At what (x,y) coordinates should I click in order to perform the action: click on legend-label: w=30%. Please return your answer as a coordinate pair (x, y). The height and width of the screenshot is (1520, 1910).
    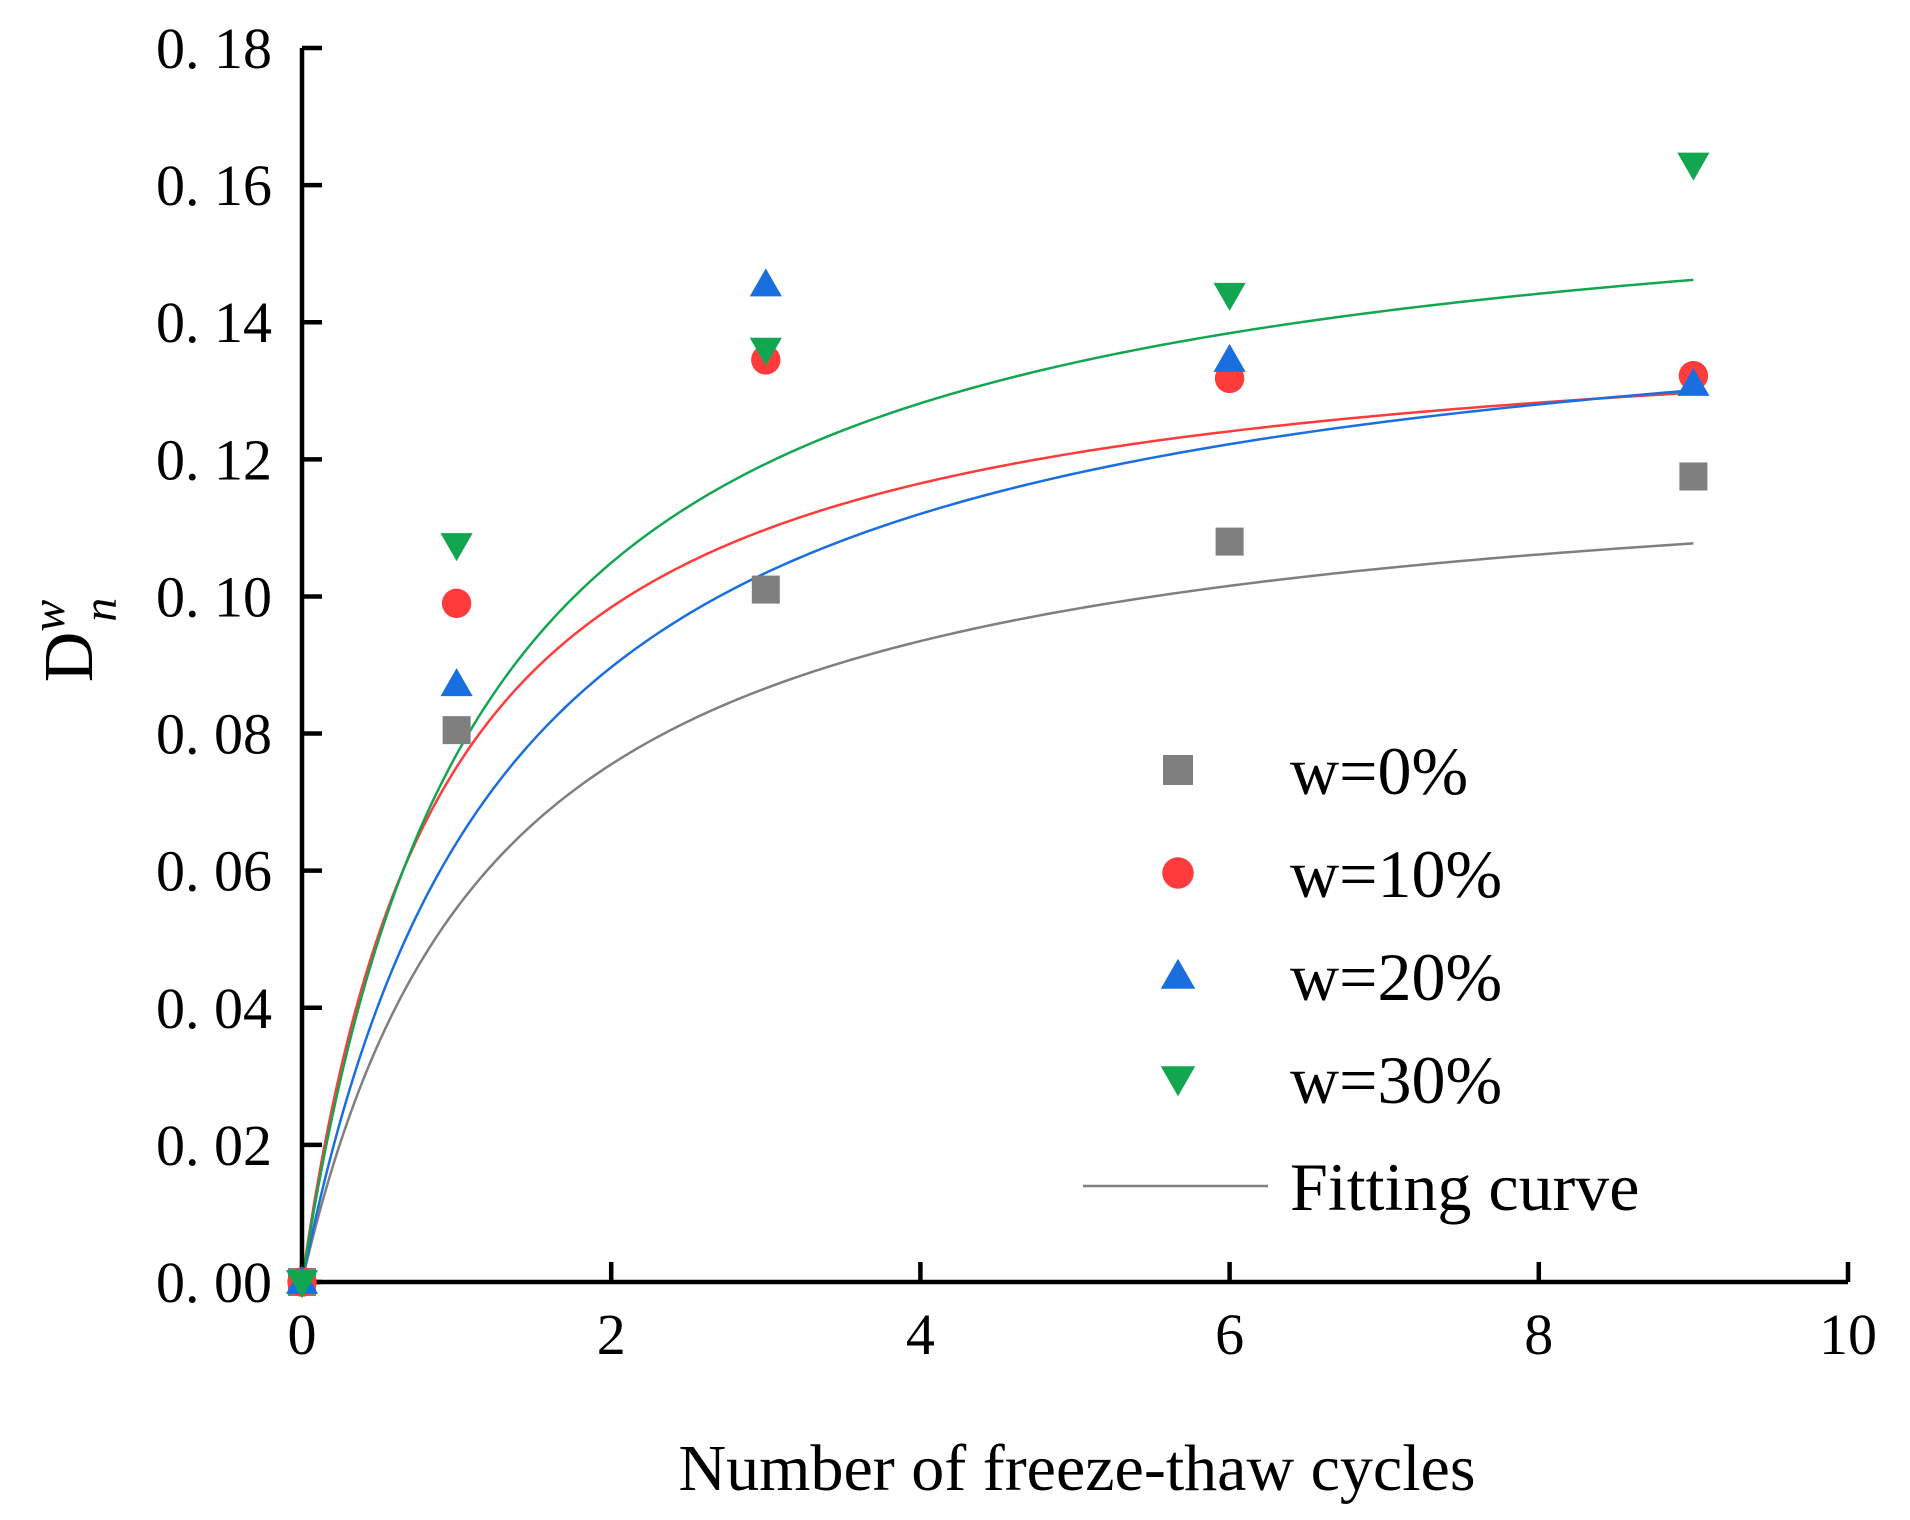
    Looking at the image, I should click on (1396, 1080).